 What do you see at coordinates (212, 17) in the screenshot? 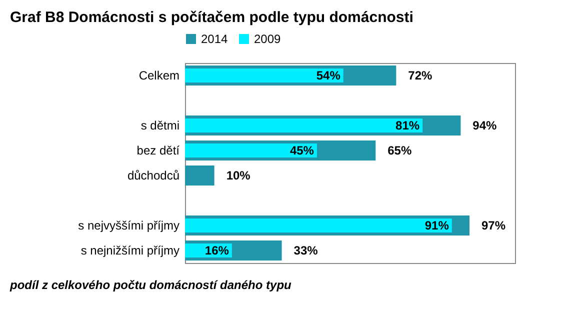
I see `chart-title: Graf B8 Domácnosti s počítačem podle typu domácnosti` at bounding box center [212, 17].